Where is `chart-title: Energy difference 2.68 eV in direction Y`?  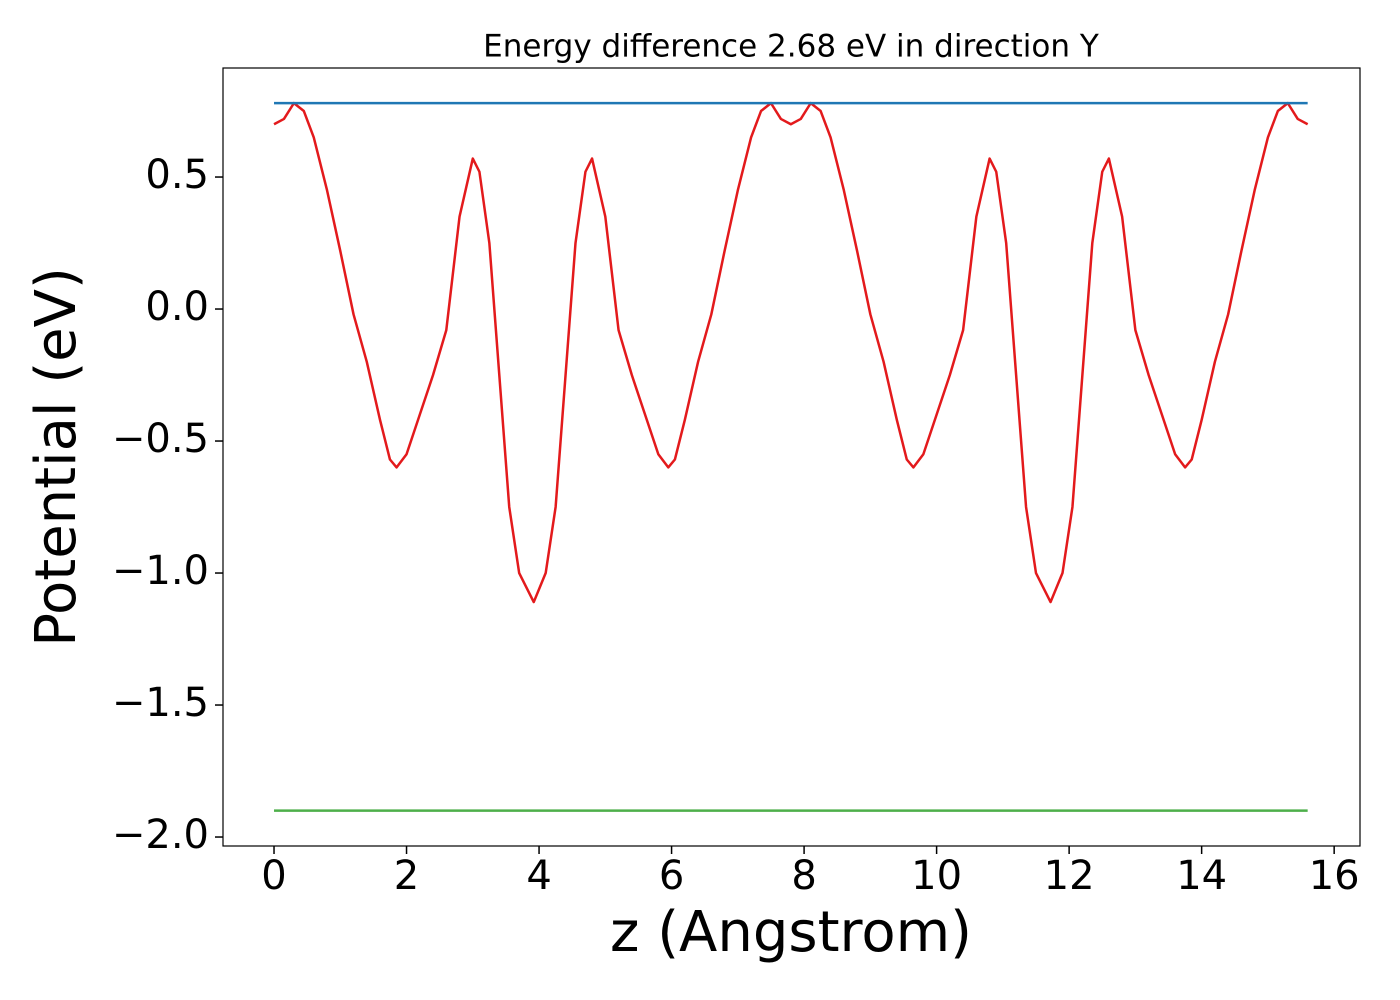
chart-title: Energy difference 2.68 eV in direction Y is located at coordinates (791, 47).